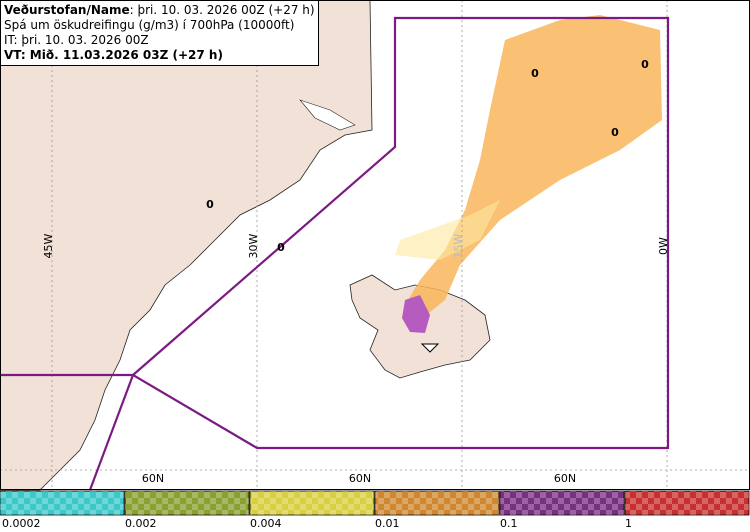 The height and width of the screenshot is (532, 750). Describe the element at coordinates (458, 245) in the screenshot. I see `meridian-label: 15W` at that location.